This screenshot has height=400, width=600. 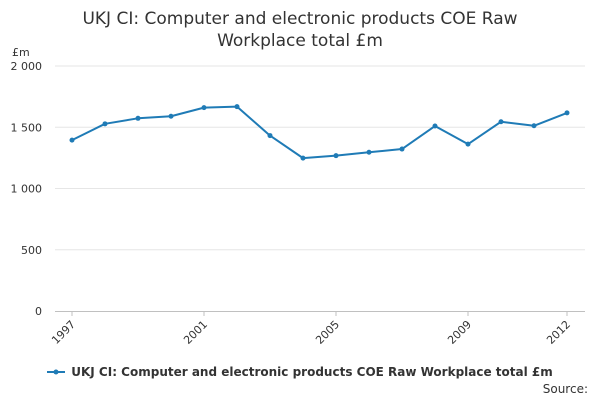 I want to click on x-tick-label: 2009, so click(x=459, y=332).